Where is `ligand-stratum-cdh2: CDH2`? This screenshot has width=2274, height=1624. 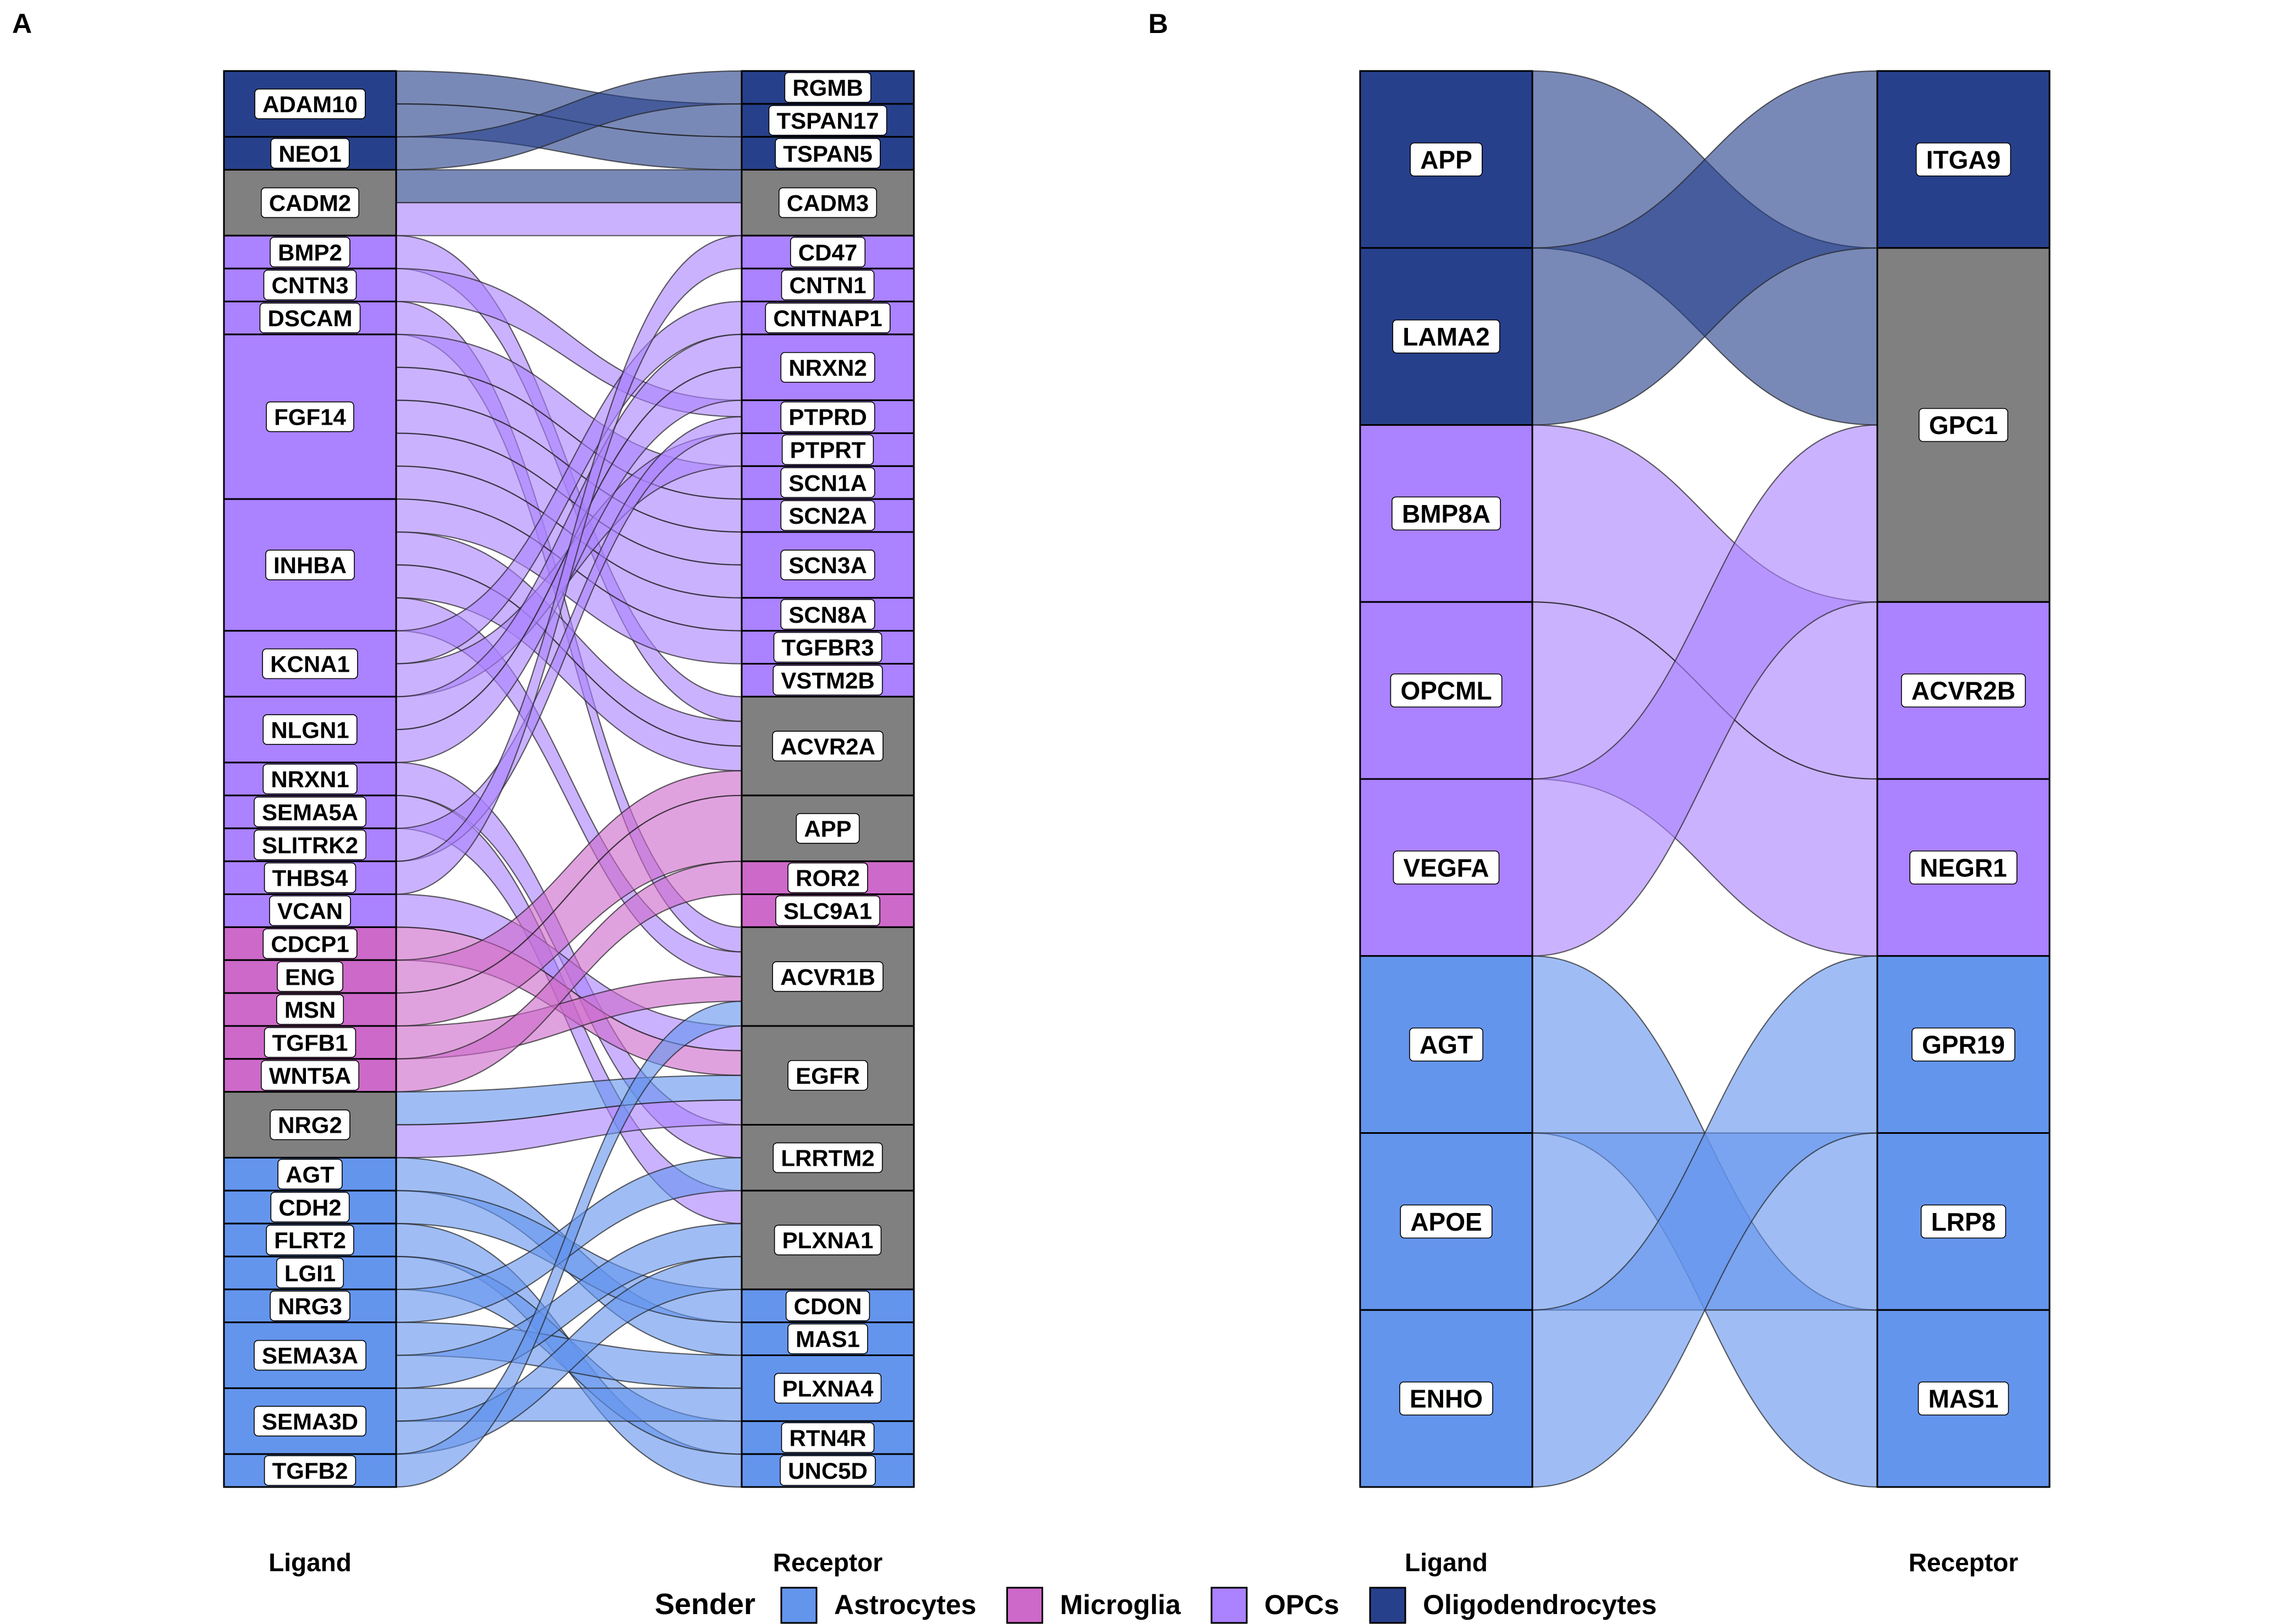 ligand-stratum-cdh2: CDH2 is located at coordinates (310, 1207).